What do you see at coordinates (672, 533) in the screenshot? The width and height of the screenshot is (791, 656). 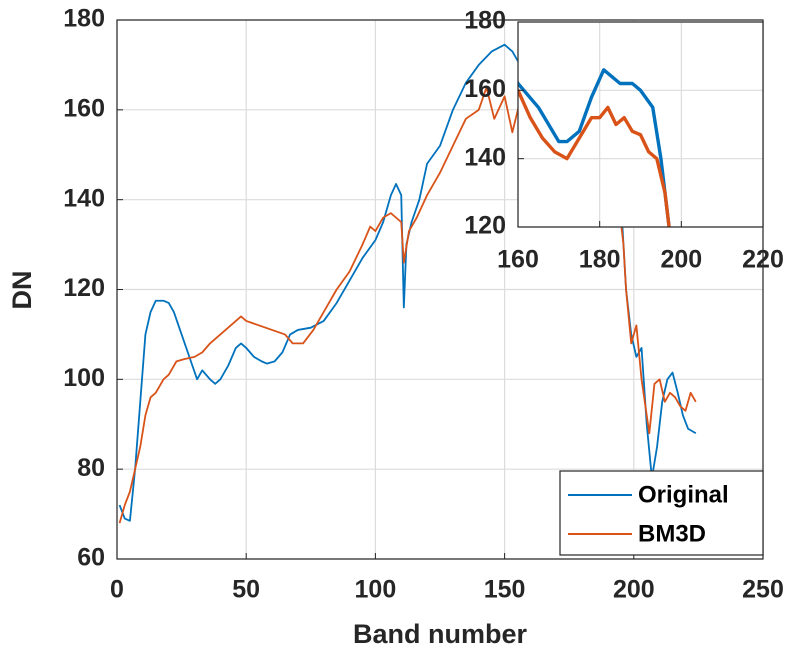 I see `legend-label: BM3D` at bounding box center [672, 533].